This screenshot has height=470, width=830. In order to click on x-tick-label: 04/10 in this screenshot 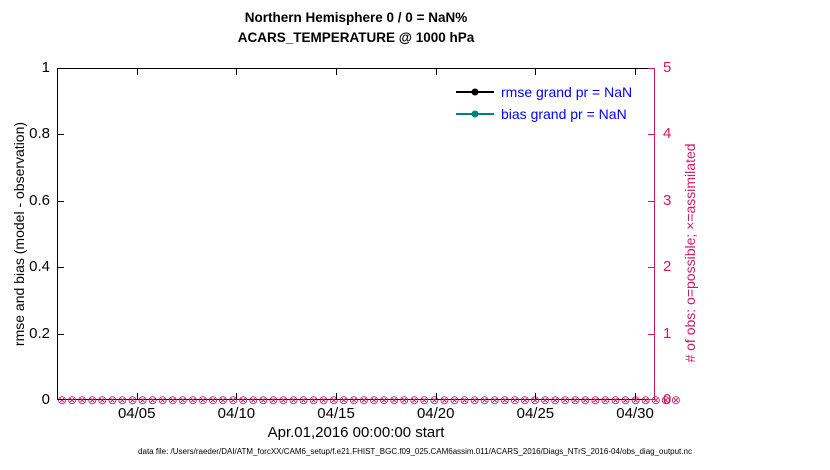, I will do `click(236, 413)`.